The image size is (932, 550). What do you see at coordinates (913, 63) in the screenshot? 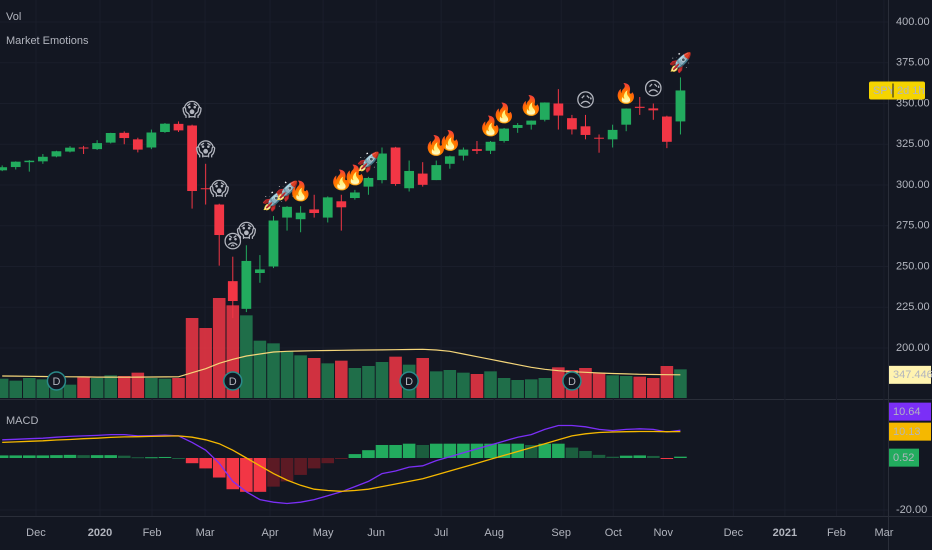
I see `y-tick-label: 375.00` at bounding box center [913, 63].